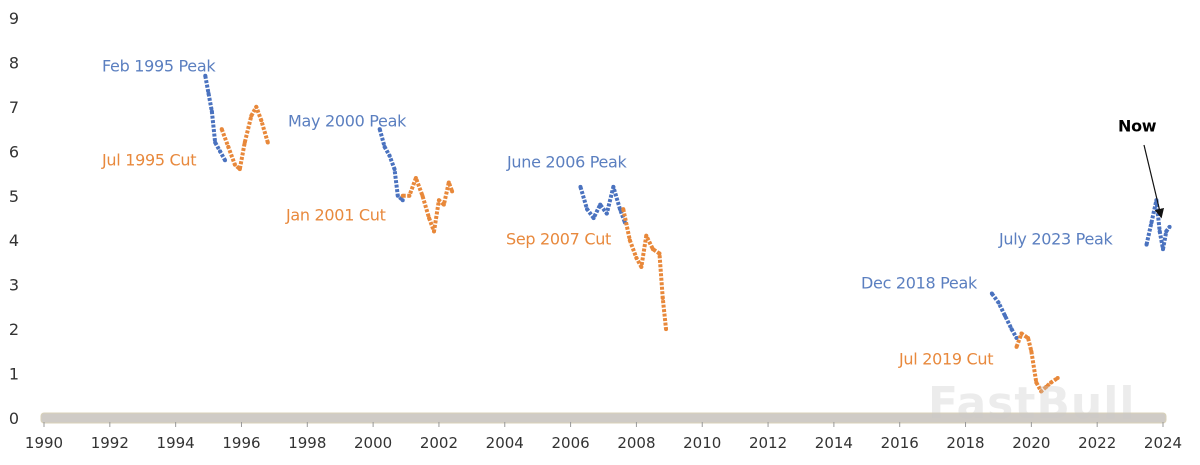 This screenshot has height=465, width=1200. I want to click on y-tick-label: 1, so click(14, 374).